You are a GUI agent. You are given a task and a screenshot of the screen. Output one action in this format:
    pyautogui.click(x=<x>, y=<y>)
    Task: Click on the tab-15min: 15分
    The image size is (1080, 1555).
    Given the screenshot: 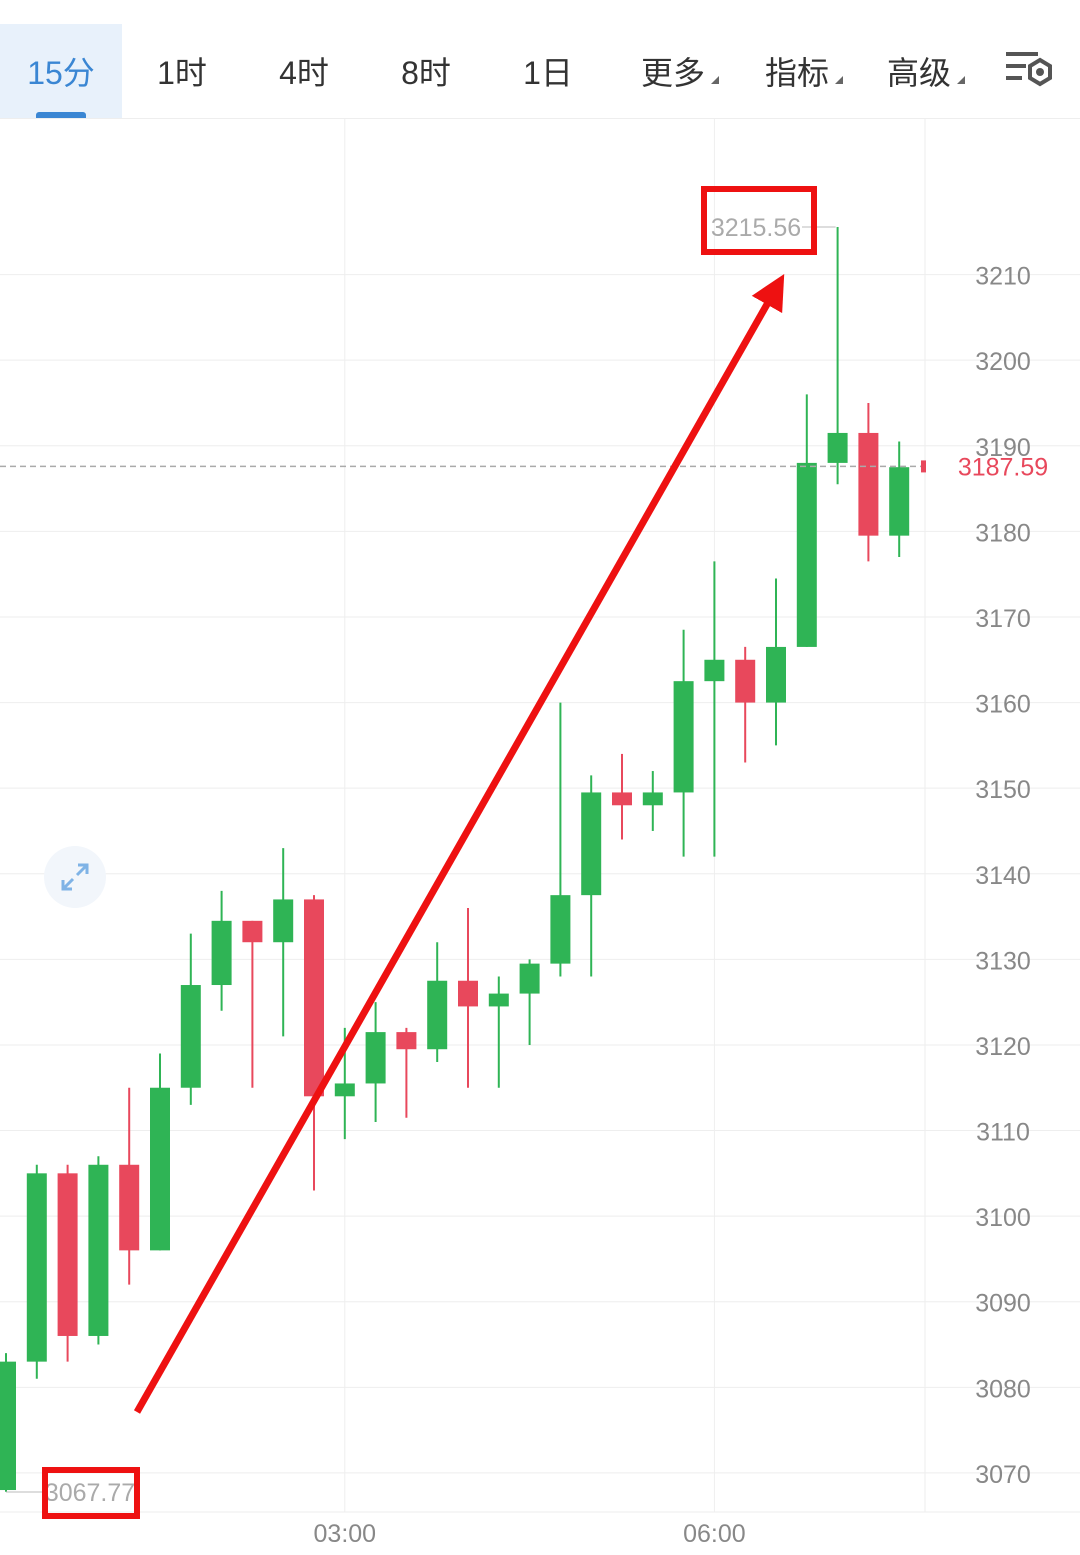 What is the action you would take?
    pyautogui.click(x=61, y=71)
    